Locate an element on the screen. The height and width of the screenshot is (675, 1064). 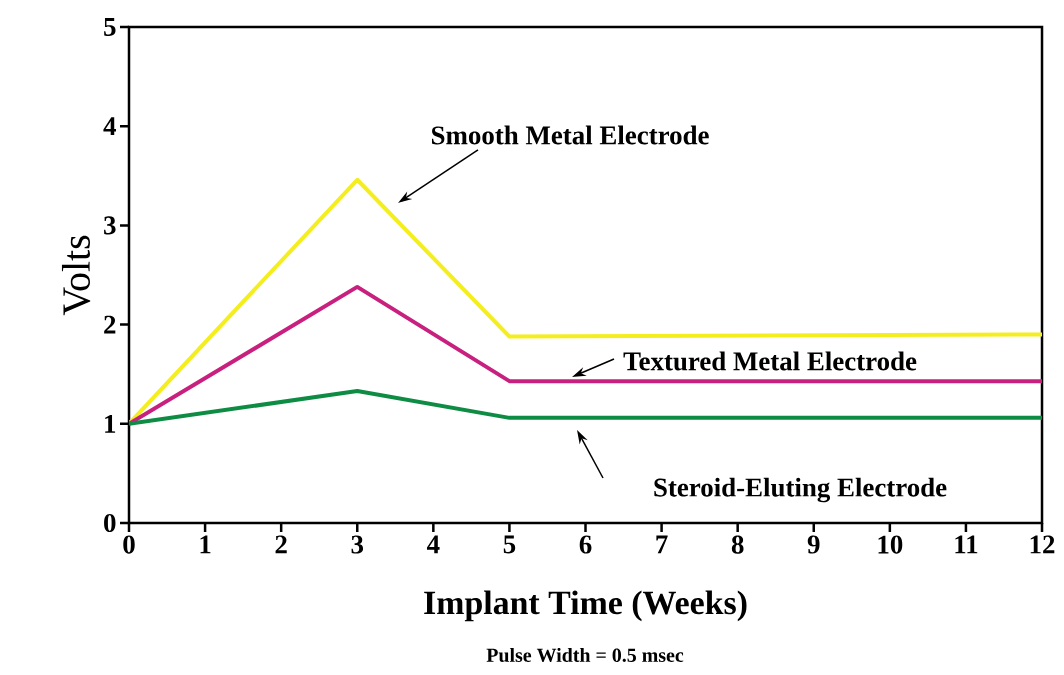
x-tick-label: 5 is located at coordinates (509, 544).